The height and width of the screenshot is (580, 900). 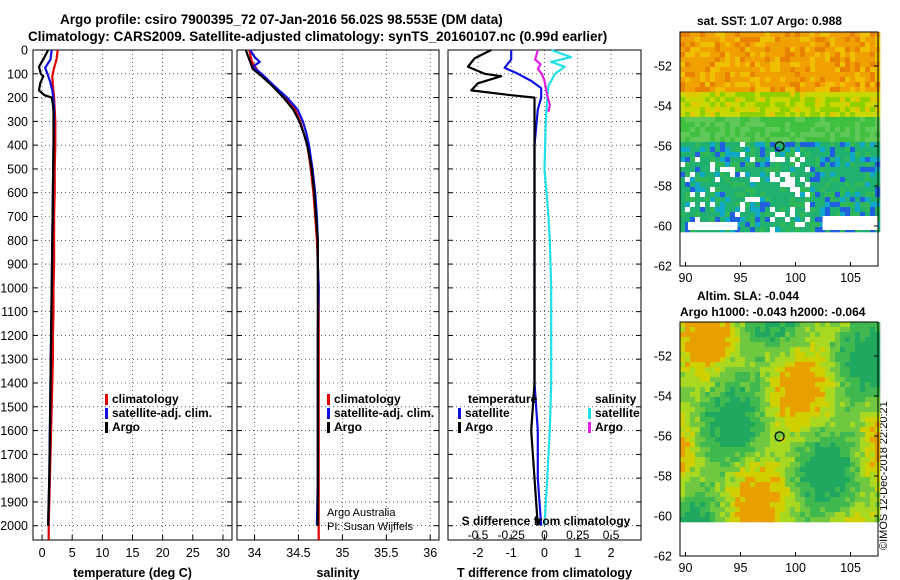 What do you see at coordinates (479, 427) in the screenshot?
I see `diff-legend-t-label: Argo` at bounding box center [479, 427].